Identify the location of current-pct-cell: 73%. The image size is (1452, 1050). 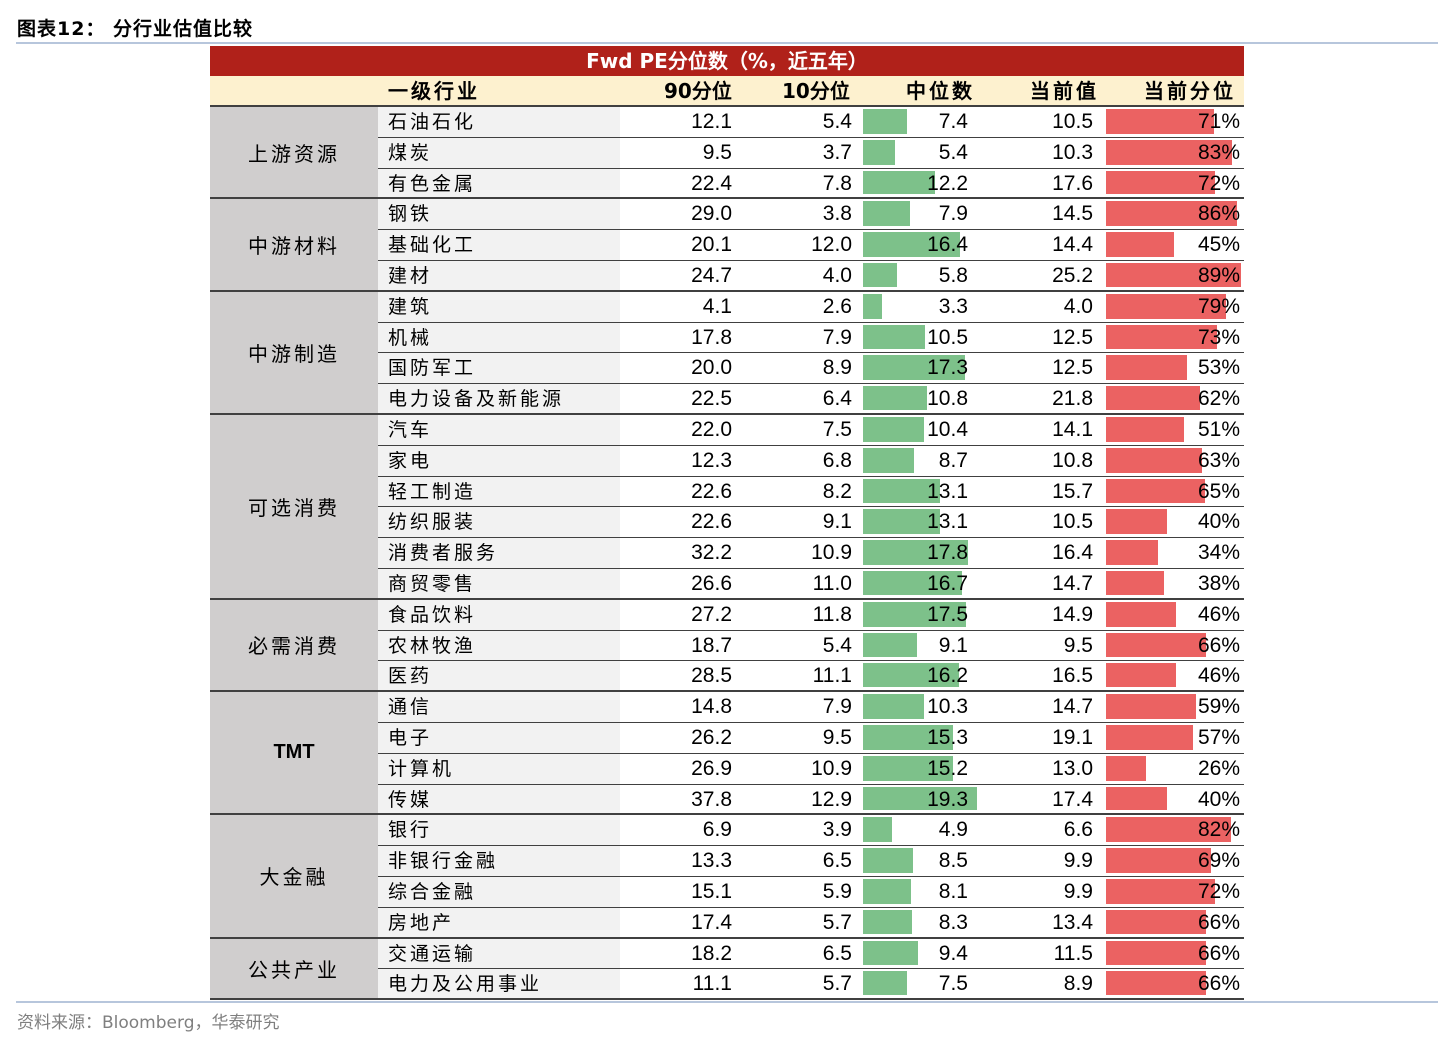
(1175, 338).